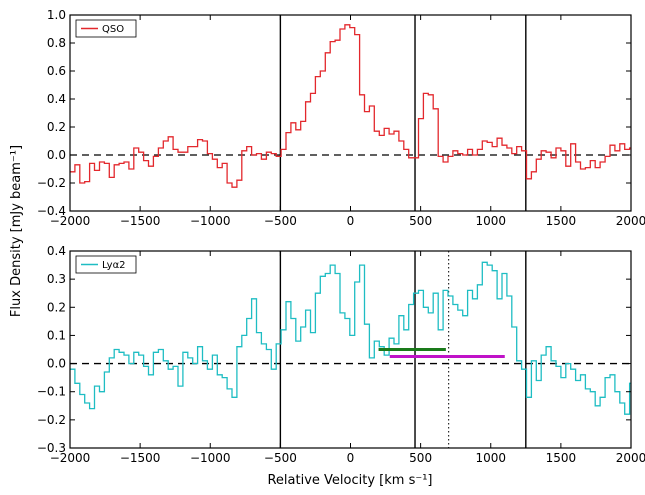  What do you see at coordinates (349, 480) in the screenshot?
I see `x-axis-label: Relative Velocity [km s⁻¹]` at bounding box center [349, 480].